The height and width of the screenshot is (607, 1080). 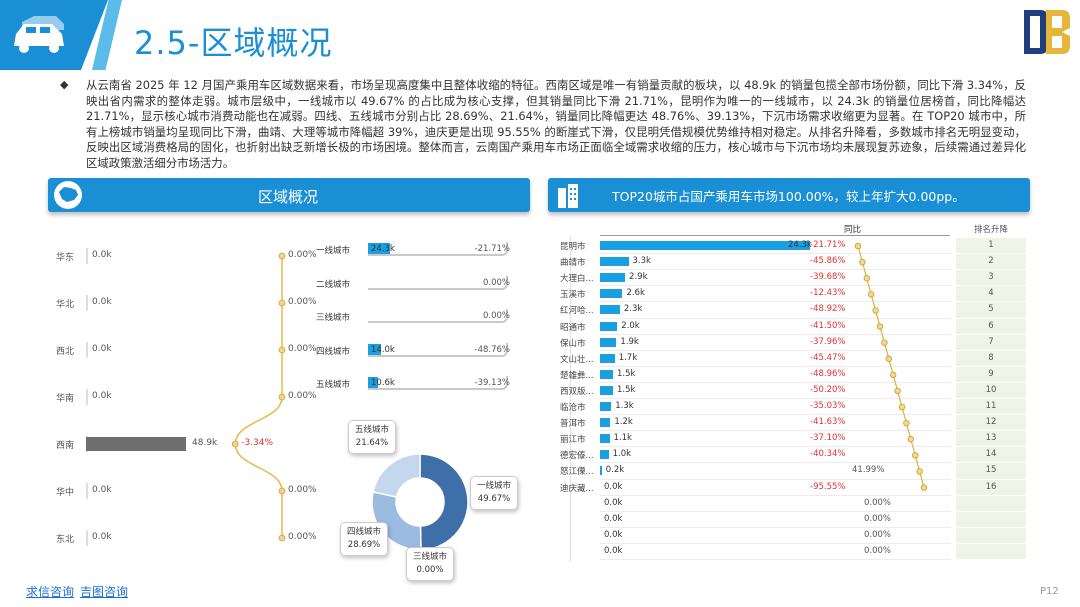 I want to click on city-rank: 13, so click(x=991, y=438).